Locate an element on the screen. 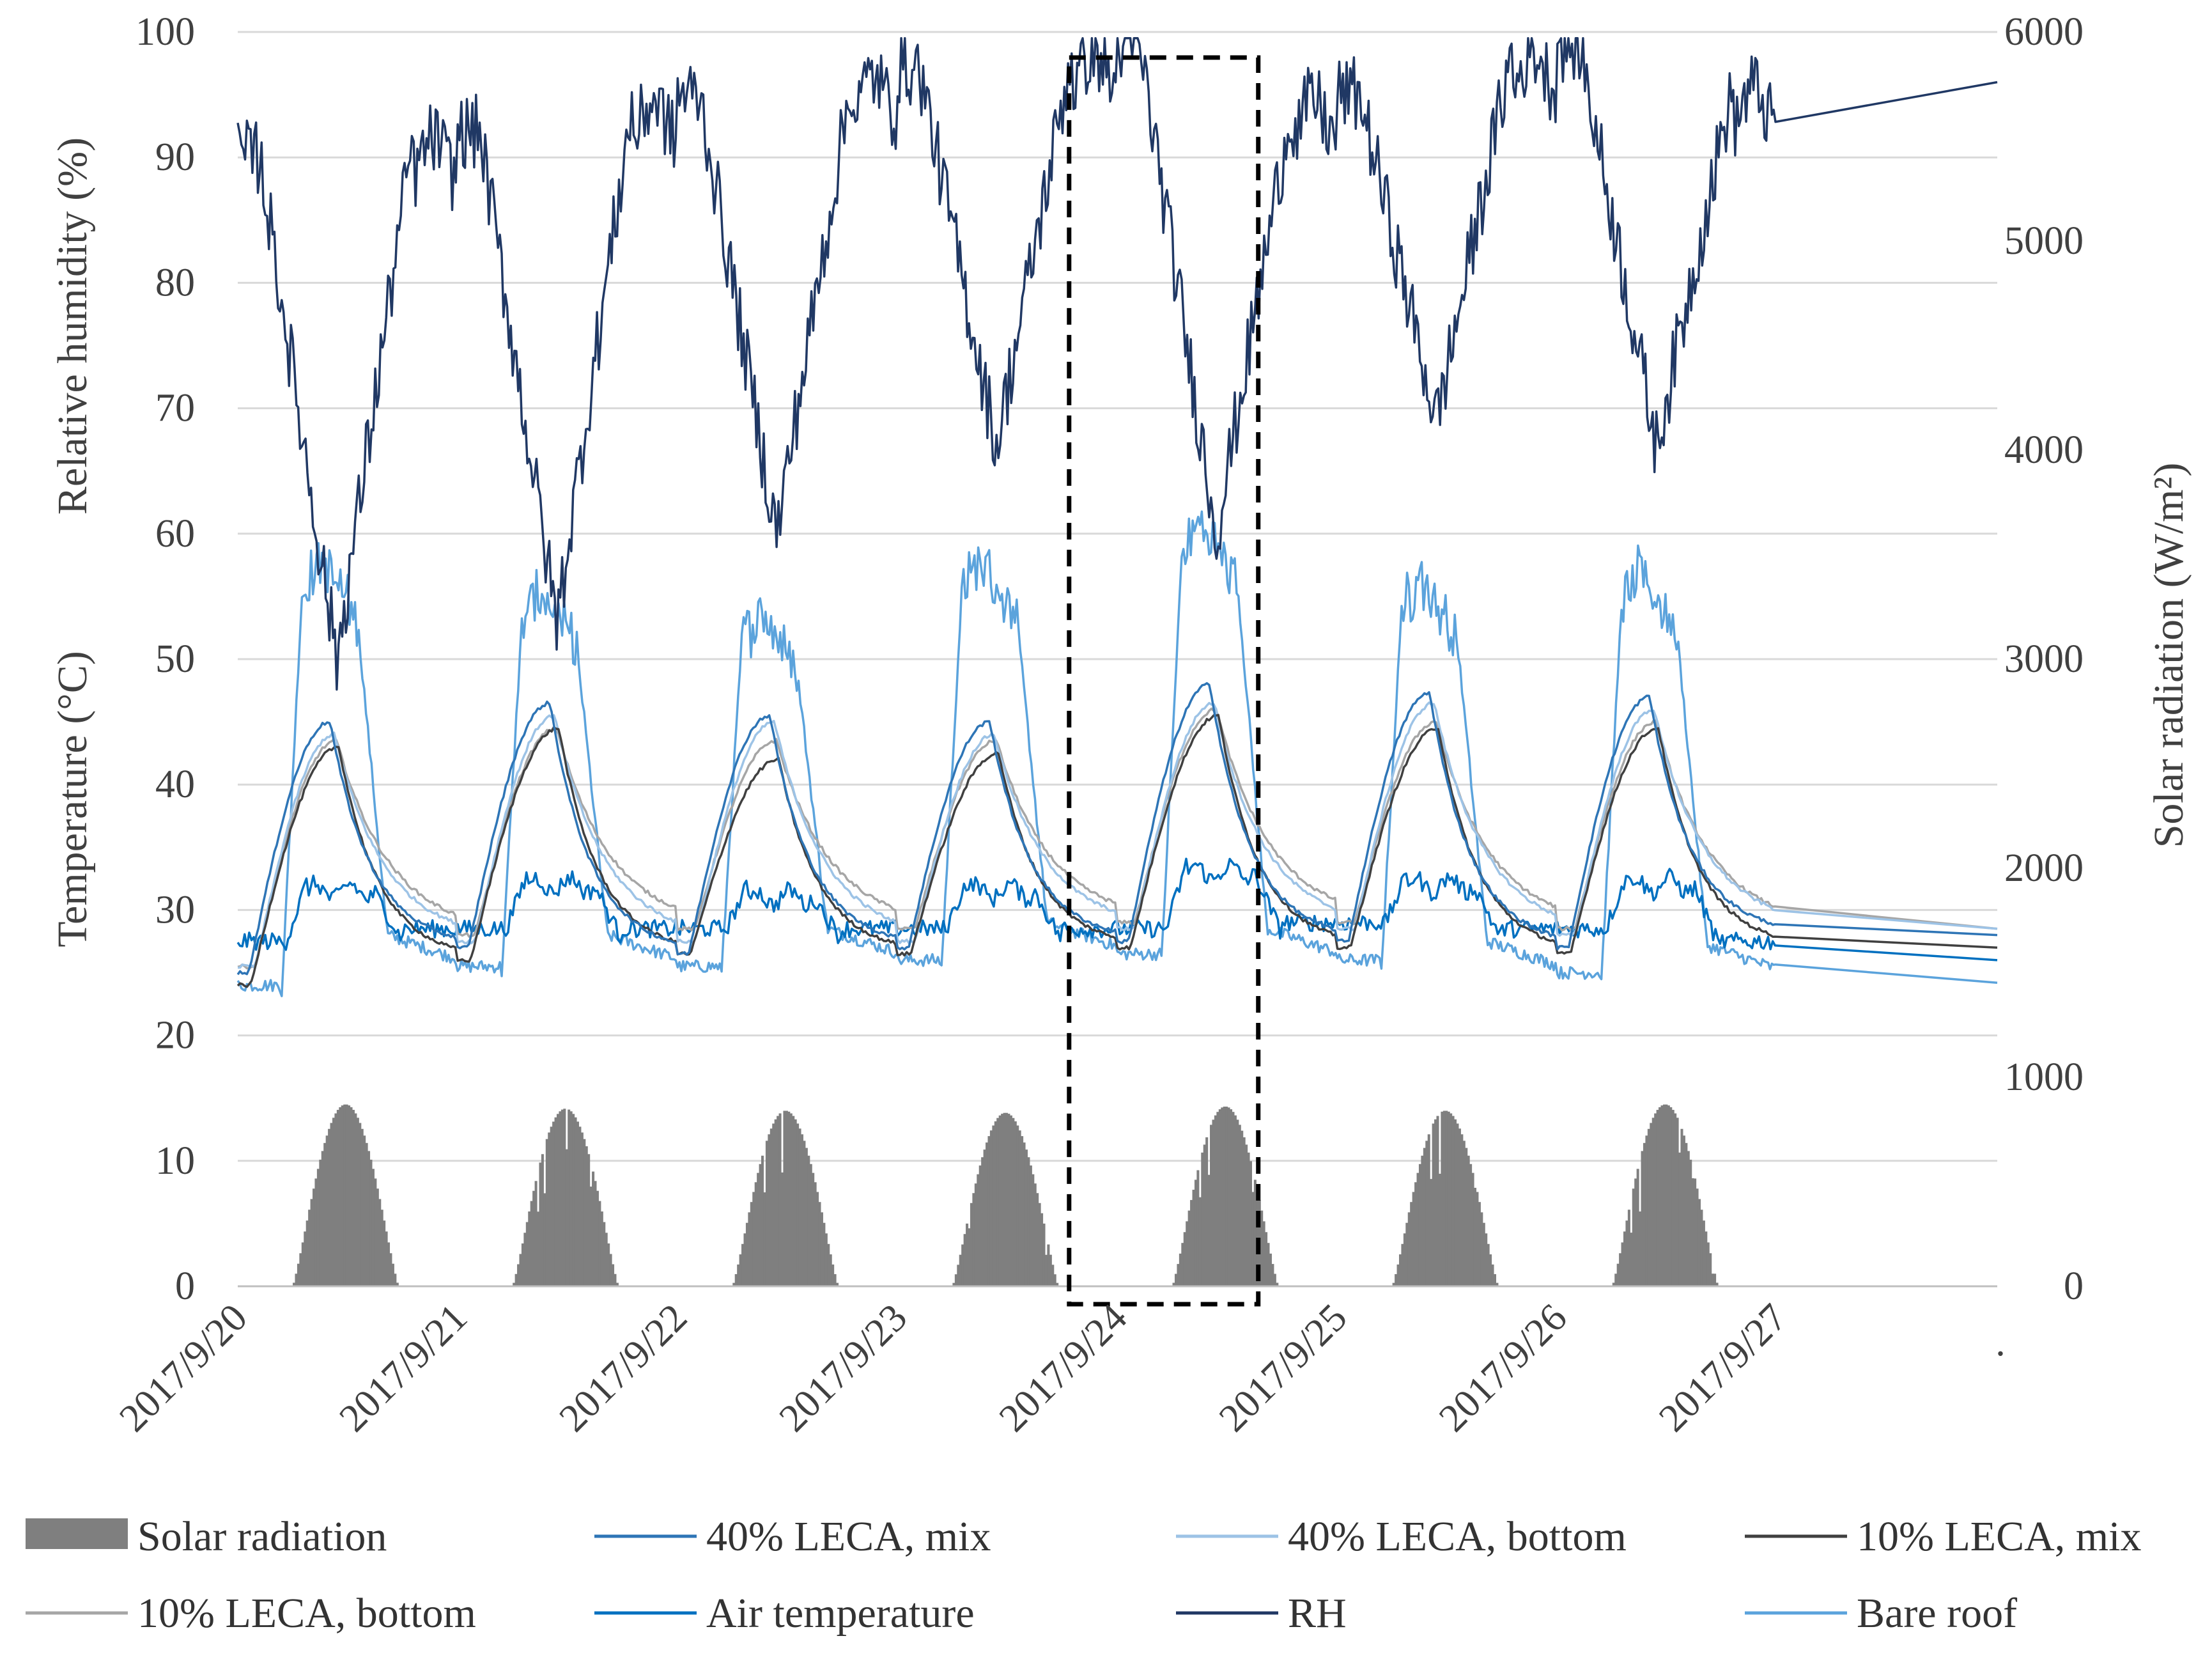 This screenshot has width=2212, height=1659. left-tick-label: 30 is located at coordinates (175, 909).